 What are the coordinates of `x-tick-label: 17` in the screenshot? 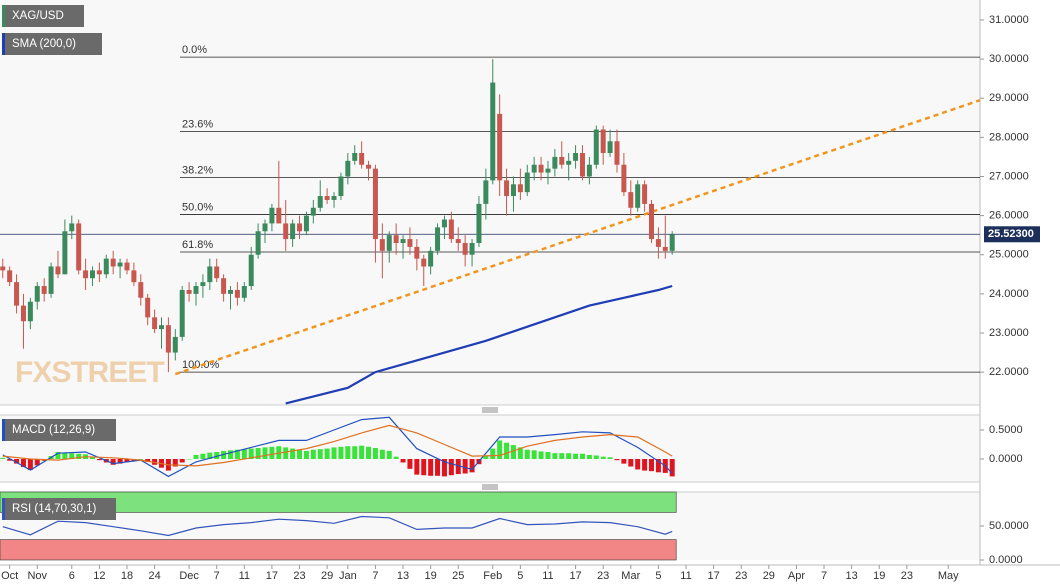 It's located at (272, 576).